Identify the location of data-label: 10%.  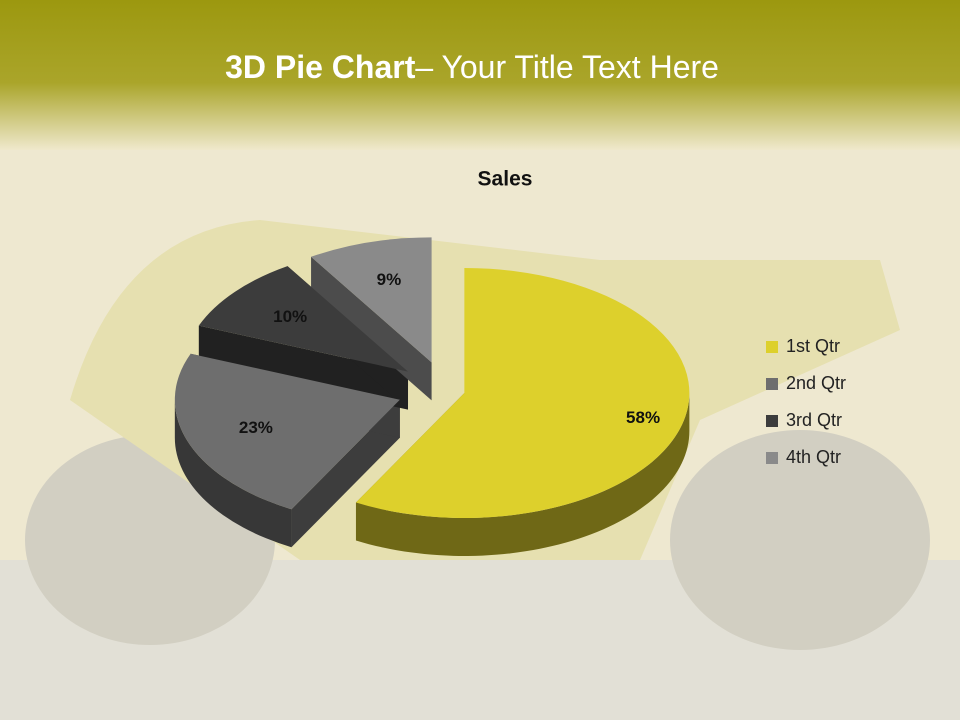
(290, 316).